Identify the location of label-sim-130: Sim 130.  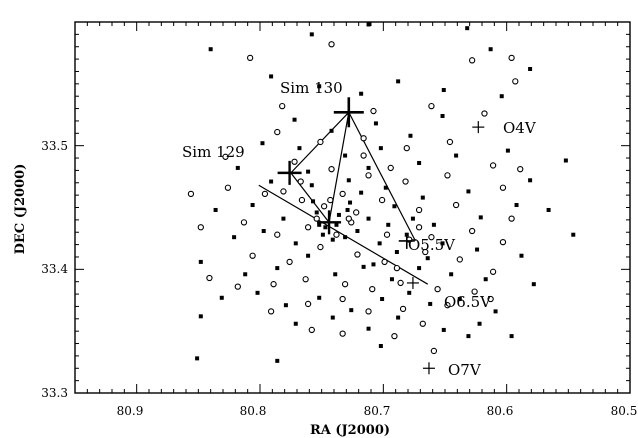
(311, 88).